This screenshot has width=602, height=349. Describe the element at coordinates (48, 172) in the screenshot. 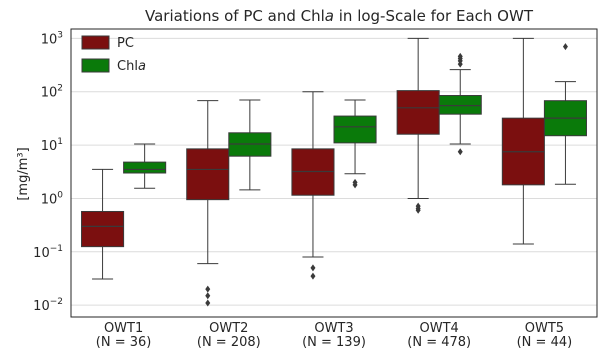

I see `y-axis-ticks: 10⁻² 10⁻¹ 10⁰ 10¹ 10² 10³` at that location.